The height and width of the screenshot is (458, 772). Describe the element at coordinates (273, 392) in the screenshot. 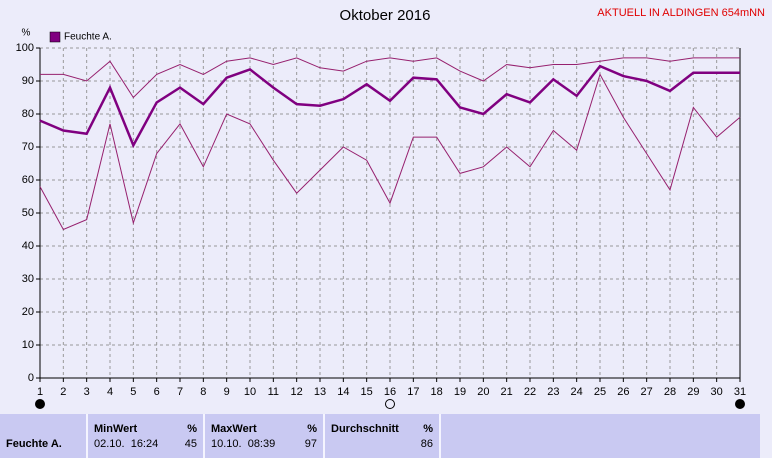

I see `x-tick-label: 11` at that location.